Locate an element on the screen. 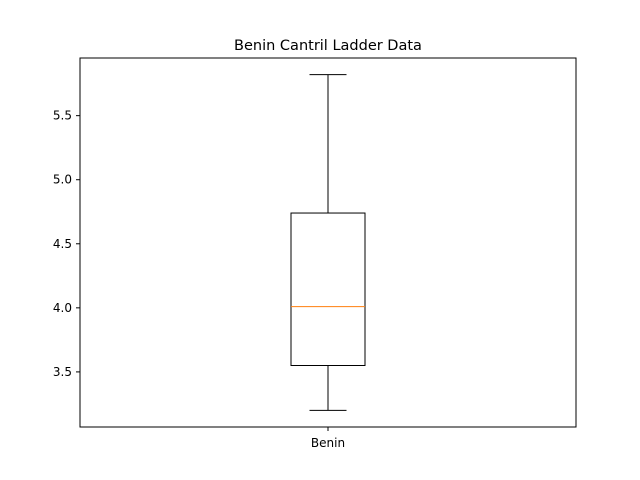 The width and height of the screenshot is (640, 480). box-benin is located at coordinates (328, 242).